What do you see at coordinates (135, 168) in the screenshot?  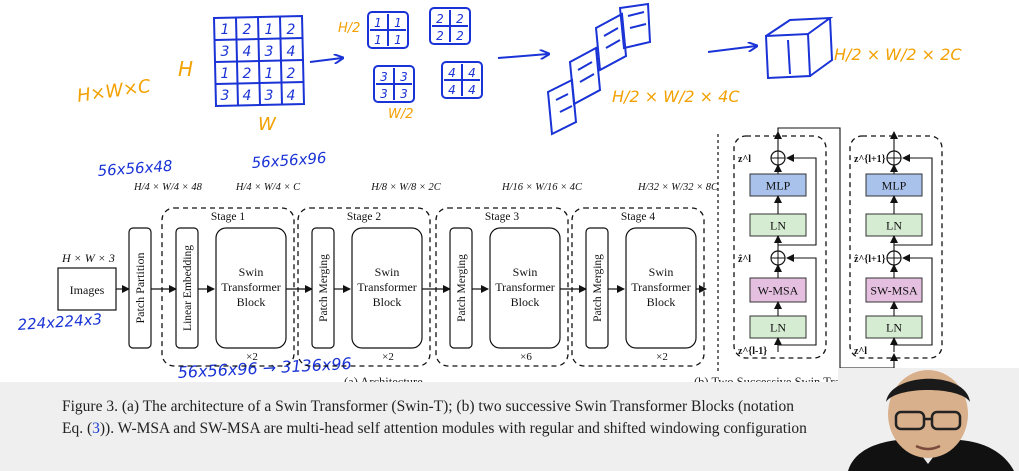 I see `stage1-in-annotation: 56x56x48` at bounding box center [135, 168].